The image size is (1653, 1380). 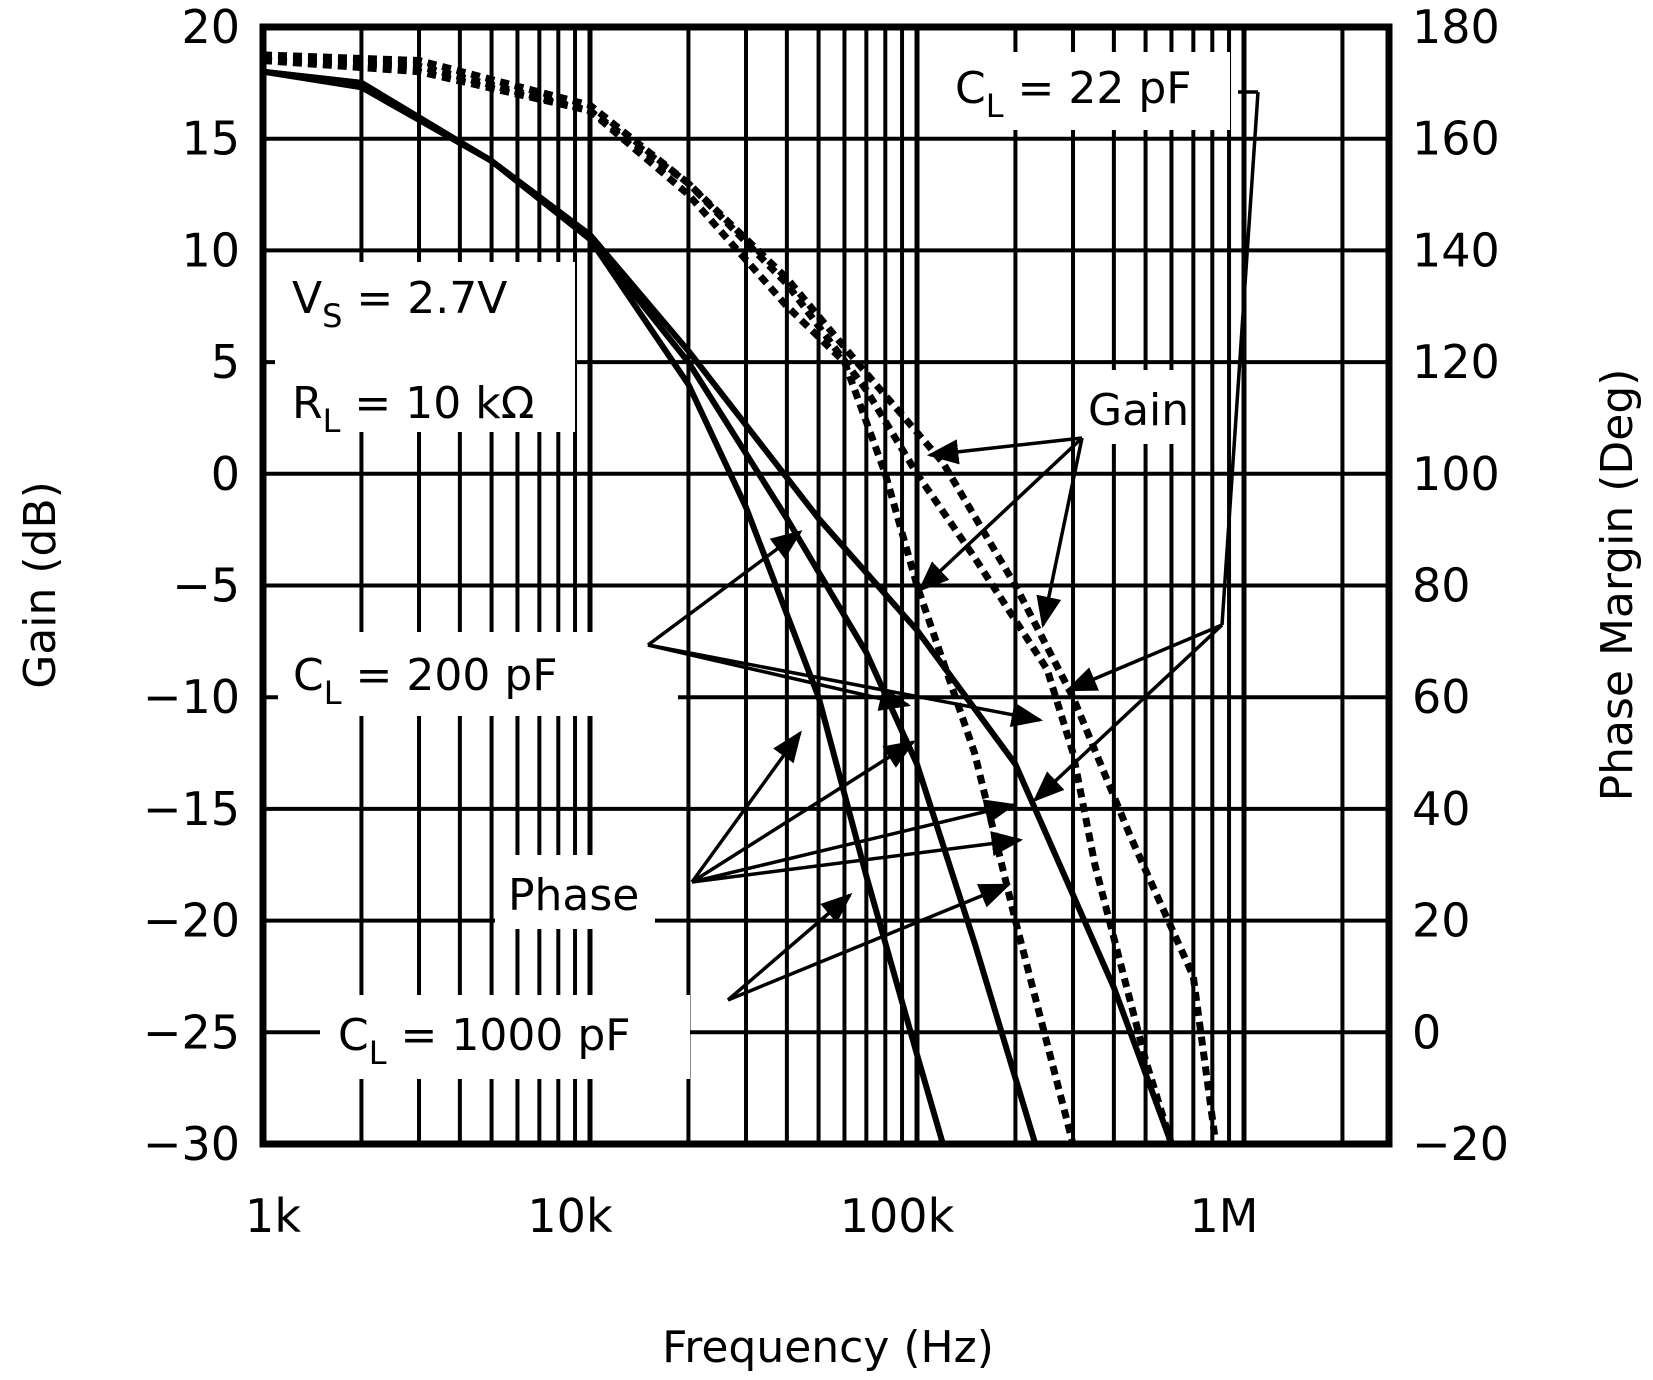 I want to click on phase-tick-label: 0, so click(x=1426, y=1032).